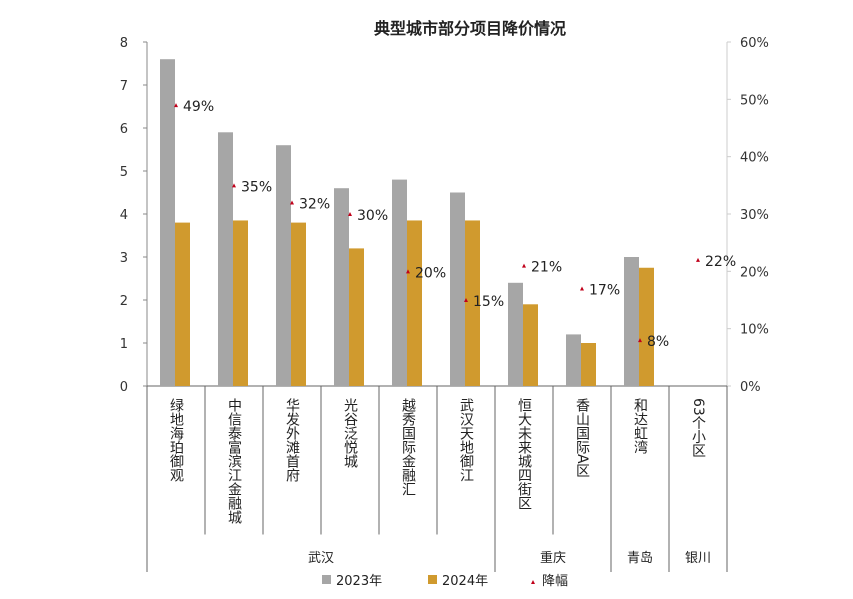  What do you see at coordinates (640, 426) in the screenshot?
I see `category-label: 和达虹湾` at bounding box center [640, 426].